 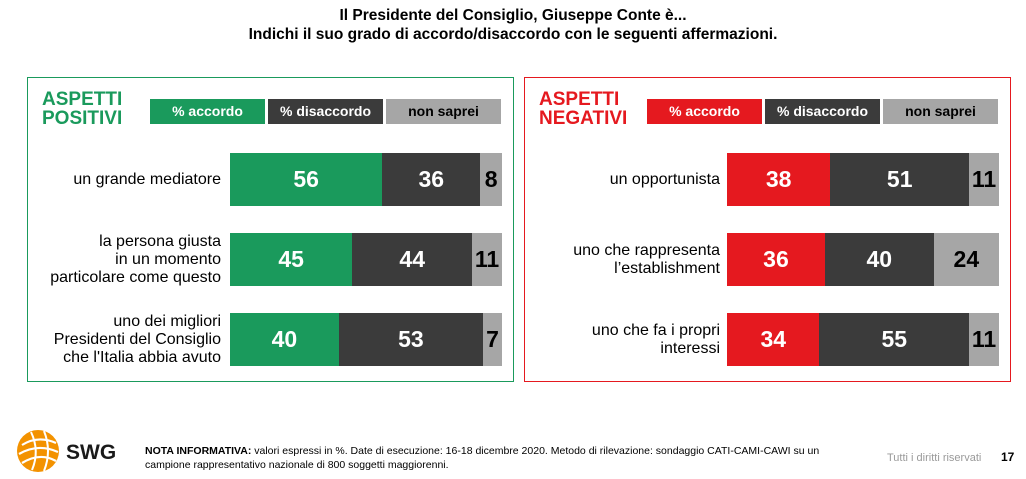 I want to click on row-label-line: uno che rappresenta, so click(x=646, y=250).